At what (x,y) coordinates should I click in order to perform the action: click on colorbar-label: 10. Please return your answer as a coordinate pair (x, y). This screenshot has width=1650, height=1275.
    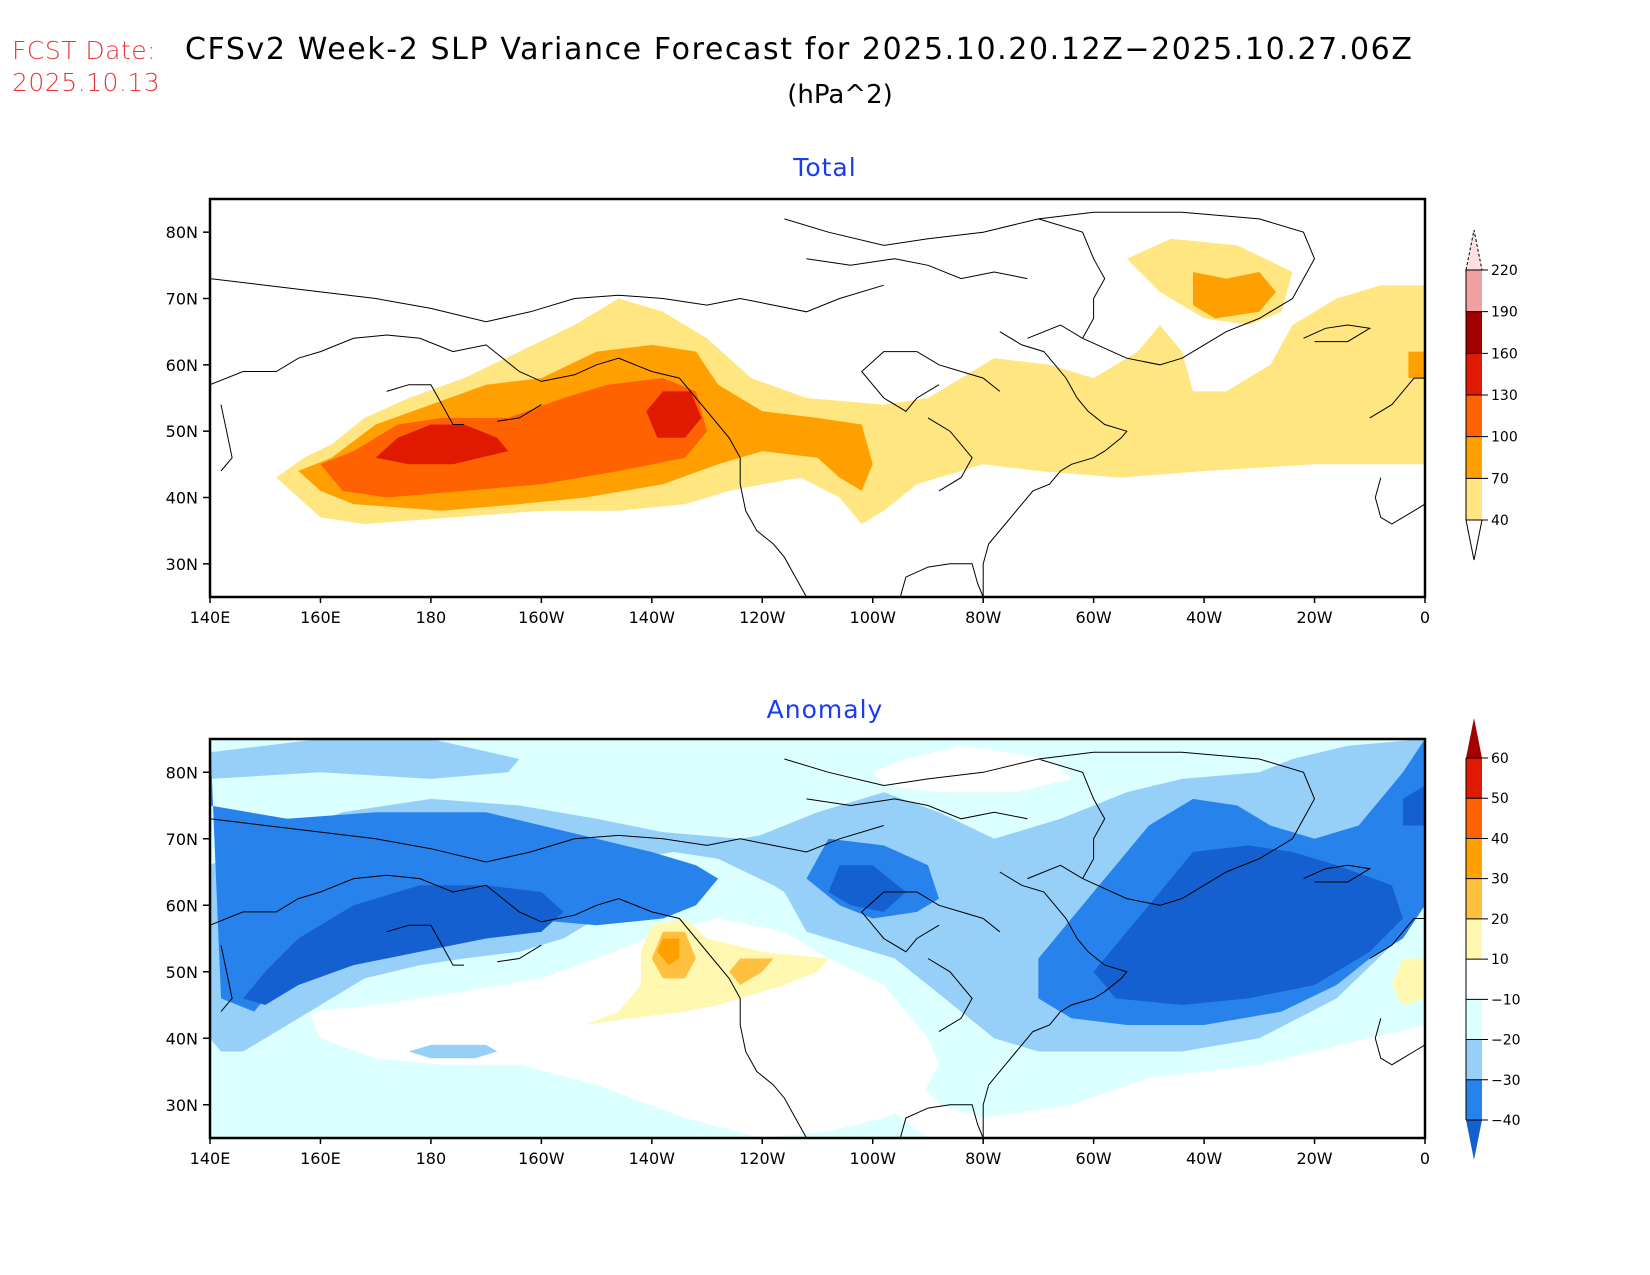
    Looking at the image, I should click on (1500, 960).